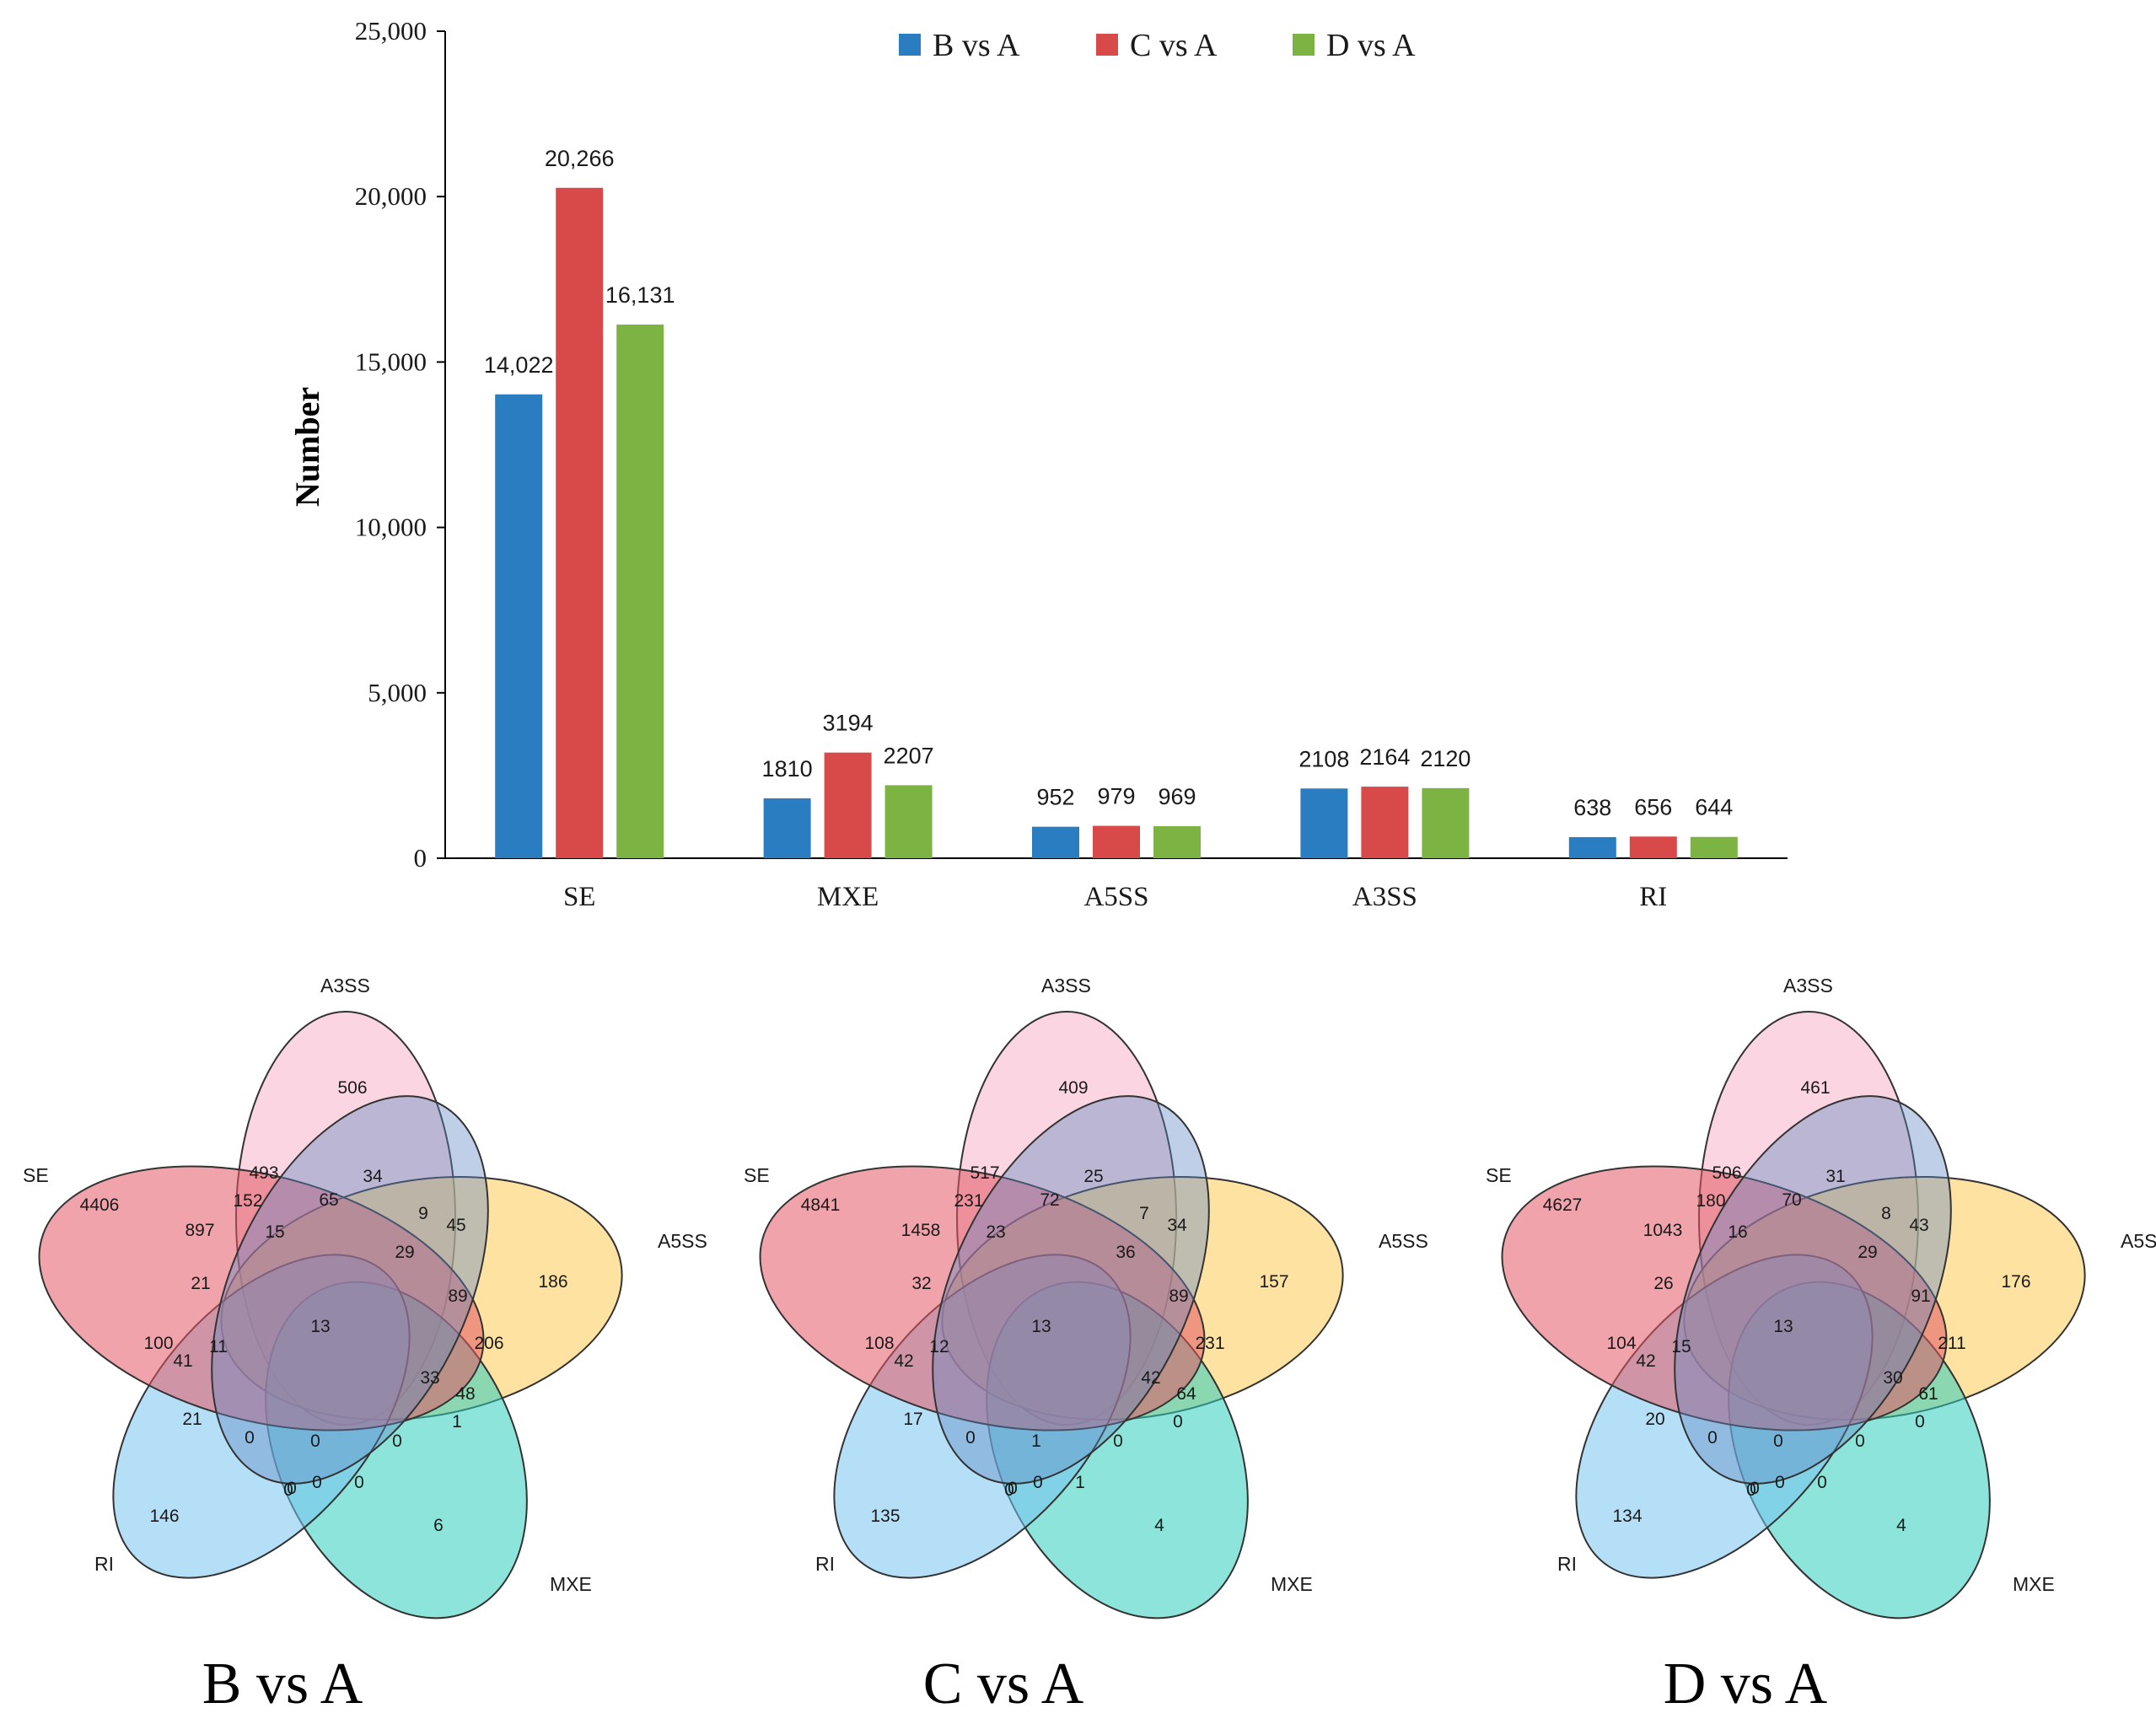 The image size is (2156, 1735). Describe the element at coordinates (1920, 1296) in the screenshot. I see `venn-region-count: 91` at that location.